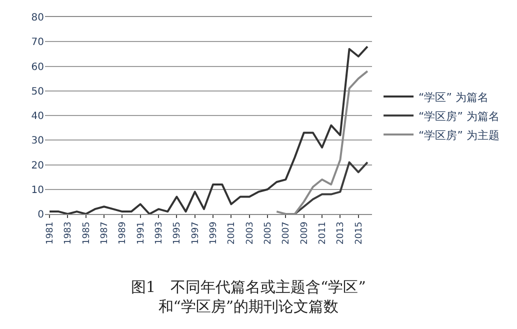  Describe the element at coordinates (37, 190) in the screenshot. I see `y-tick-label: 10` at that location.